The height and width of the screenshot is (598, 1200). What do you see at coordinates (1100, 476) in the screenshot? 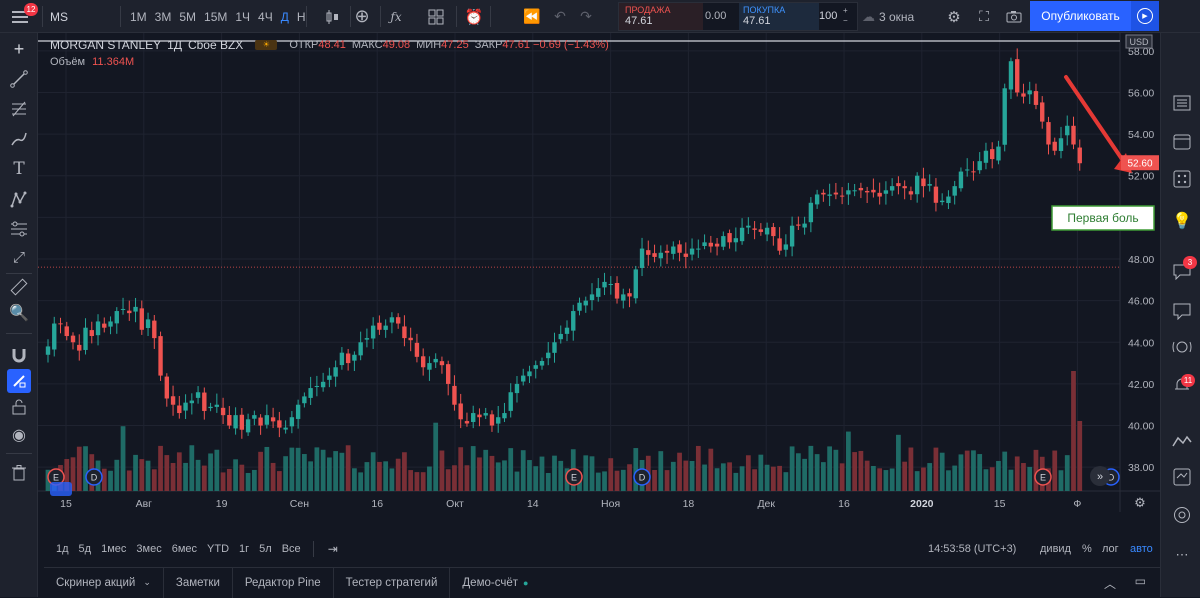
I see `scroll-to-realtime-button` at bounding box center [1100, 476].